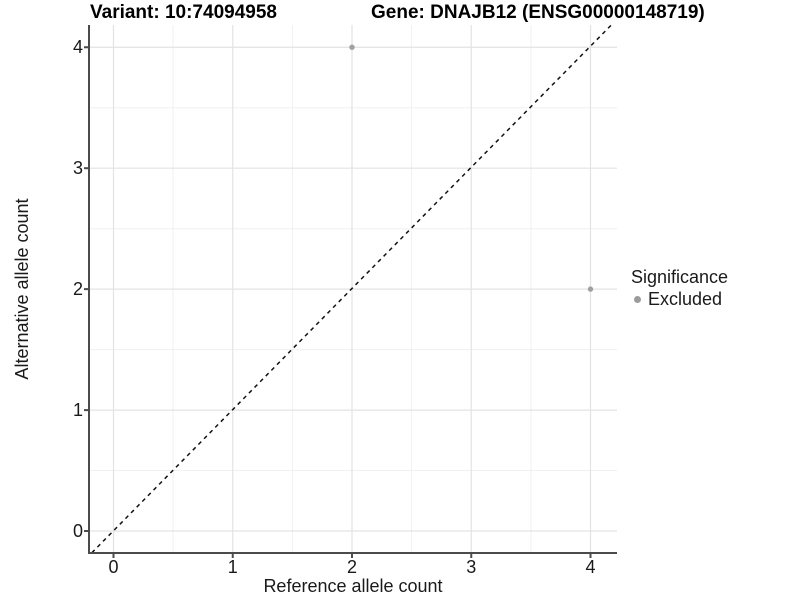 The height and width of the screenshot is (600, 800). I want to click on plot-title-variant: Variant: 10:74094958, so click(183, 12).